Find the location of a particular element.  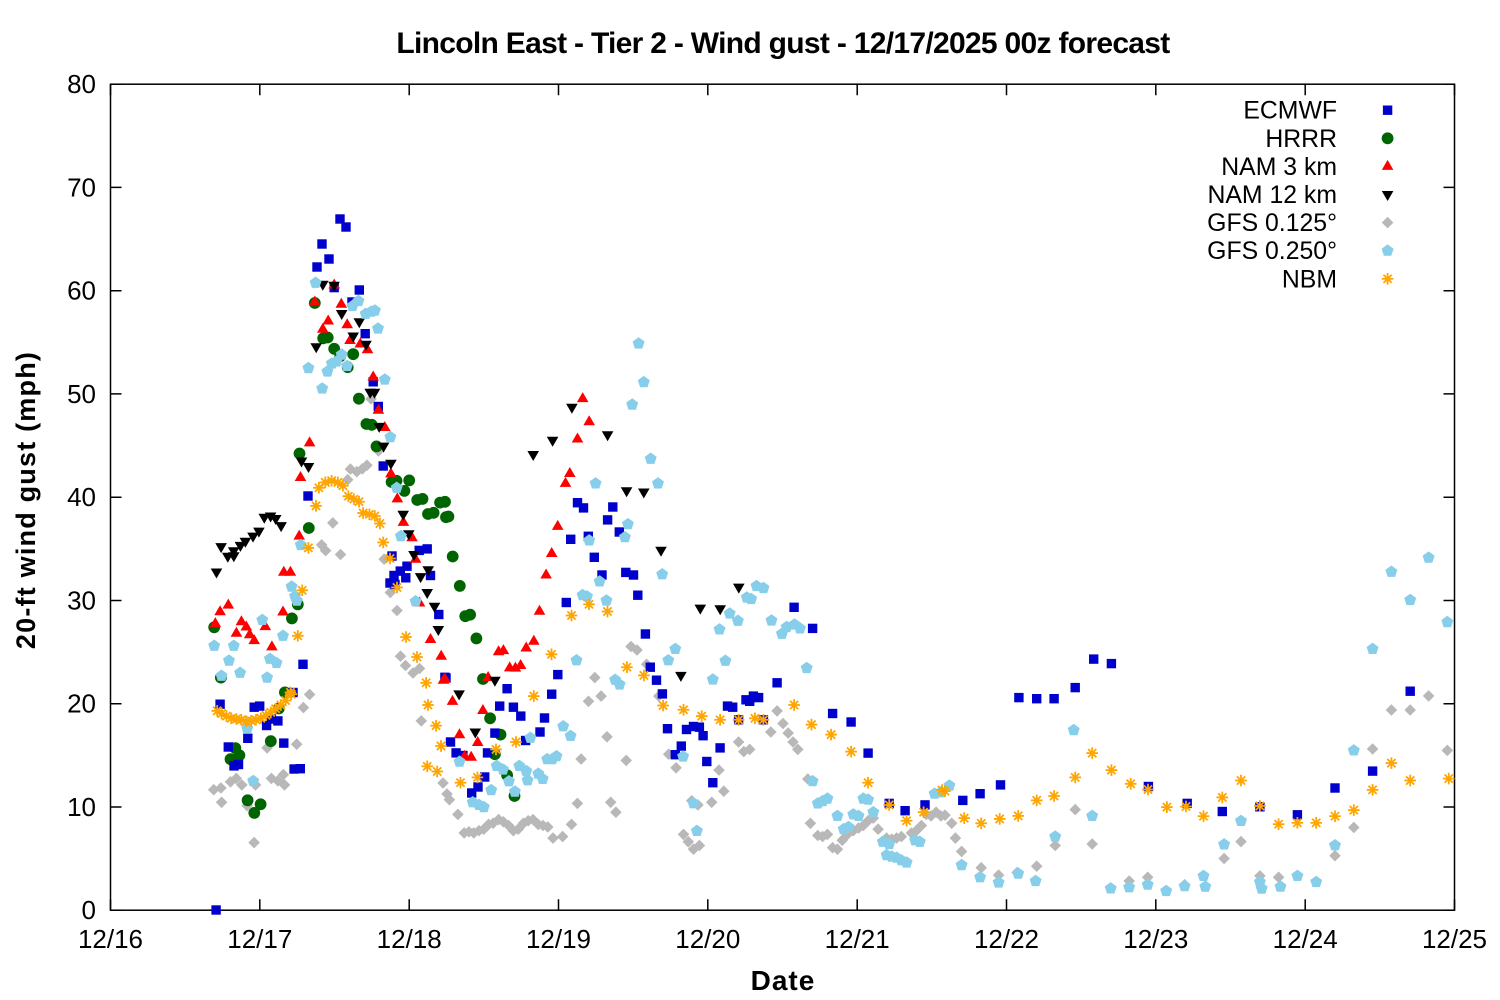

svg-text: NBM is located at coordinates (1309, 279).